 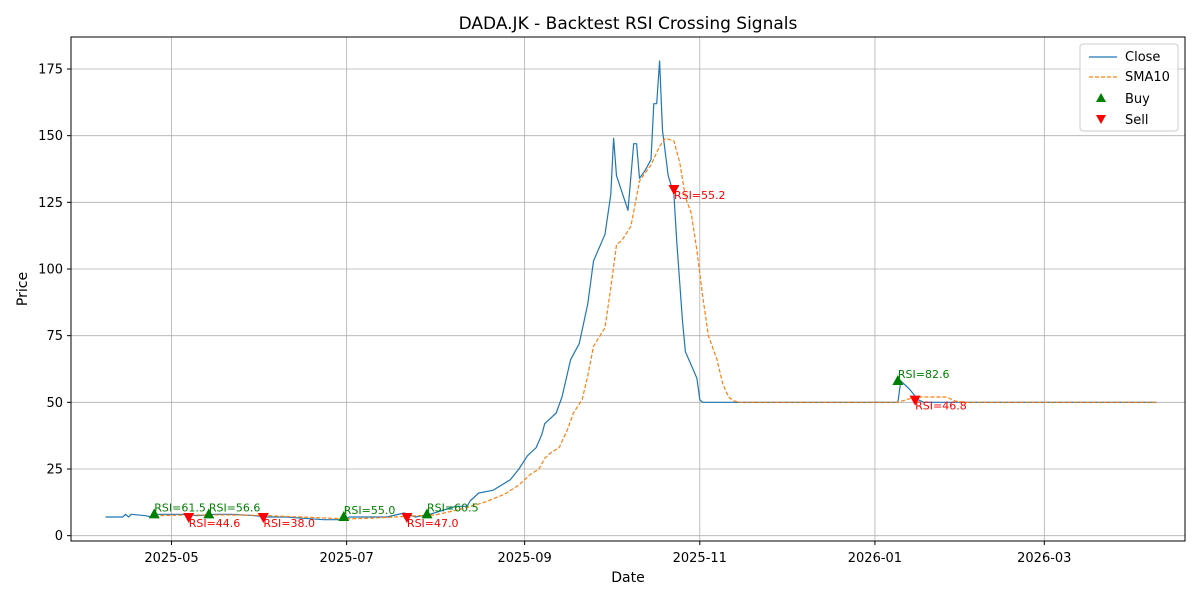 I want to click on x-tick-label: 2025-09, so click(x=524, y=558).